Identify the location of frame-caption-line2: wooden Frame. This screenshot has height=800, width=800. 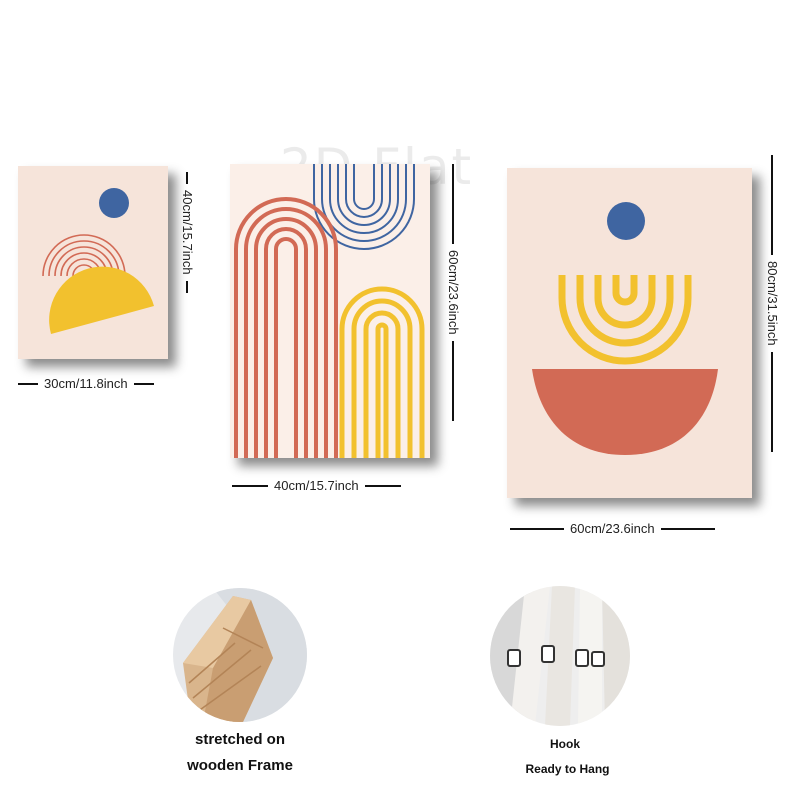
(240, 765).